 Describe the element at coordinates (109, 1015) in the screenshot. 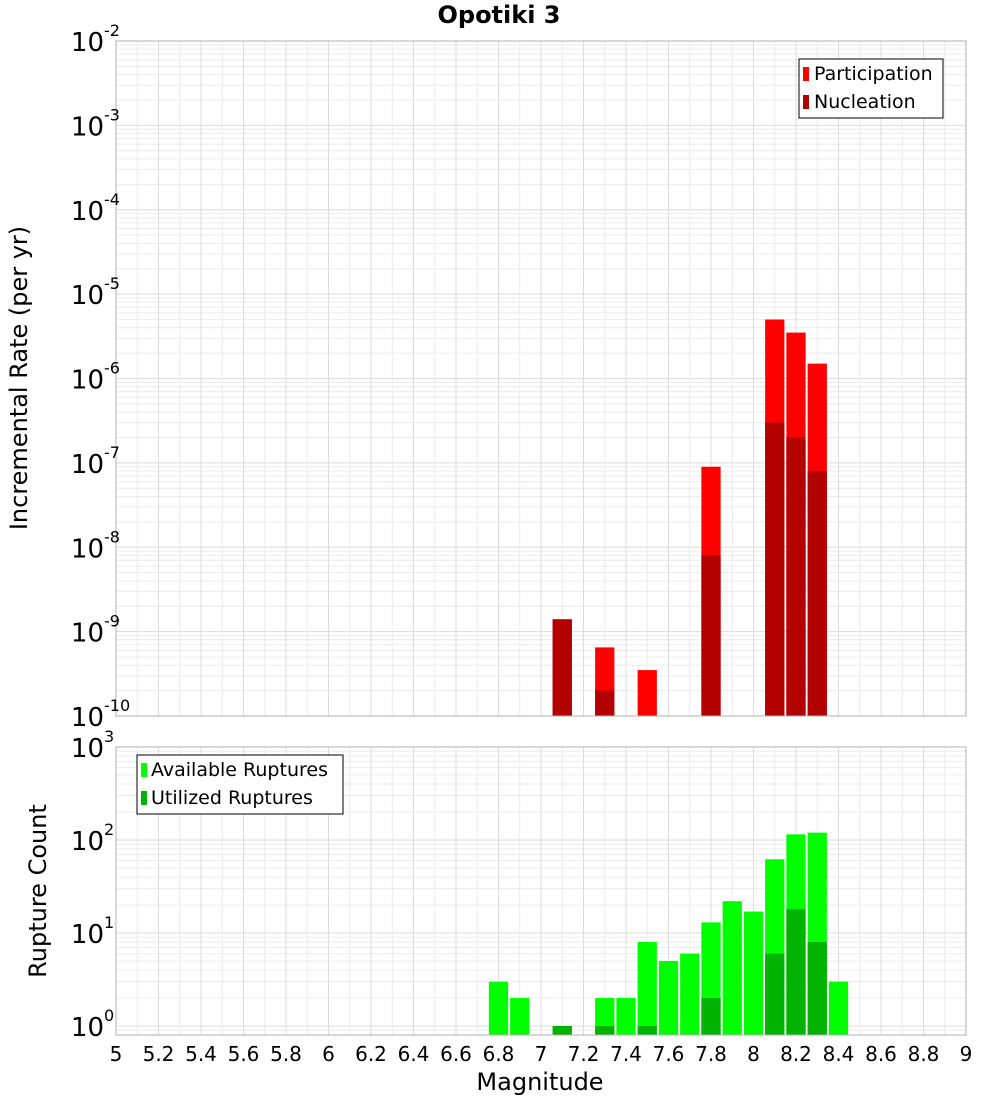

I see `count-y-tick-exponent: 0` at that location.